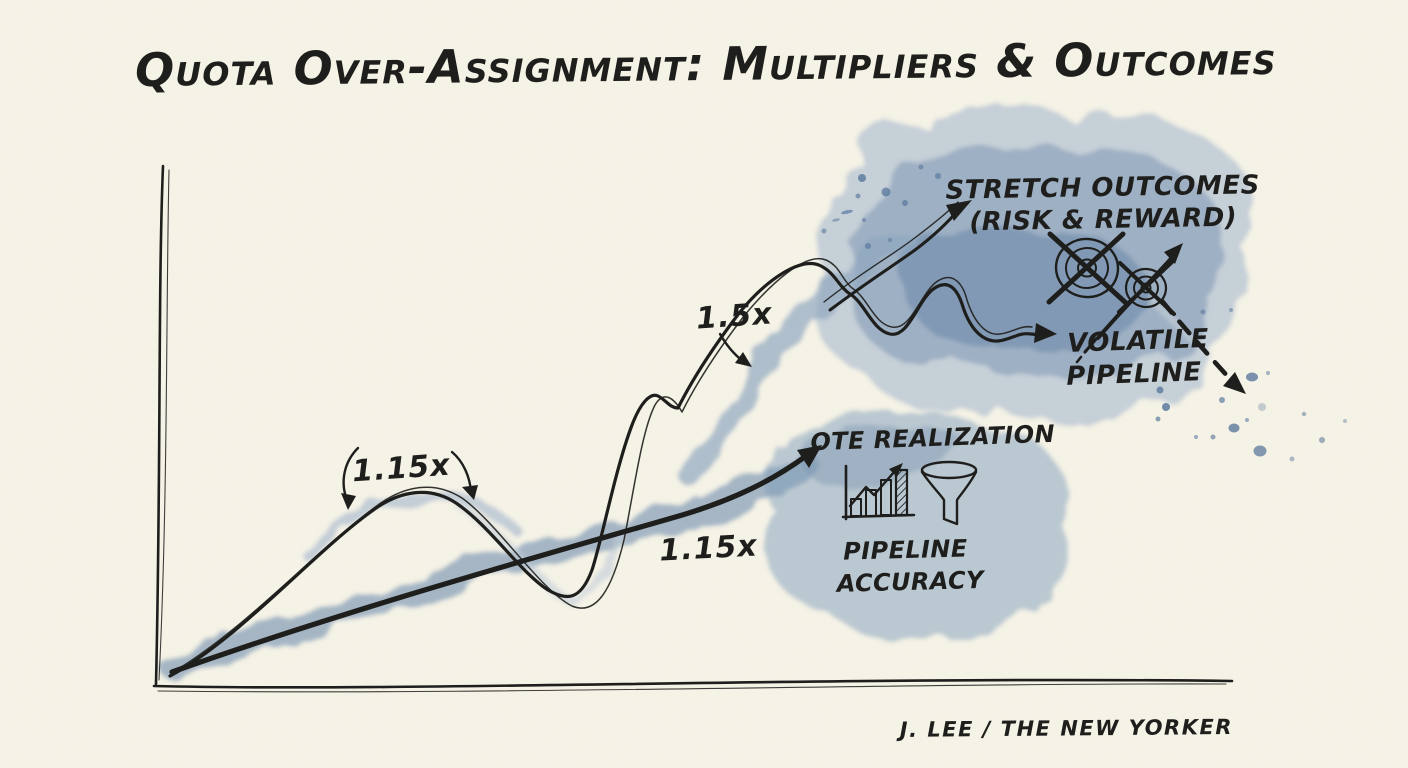  I want to click on stretch-outcomes-label: STRETCH OUTCOMES (RISK & REWARD), so click(1102, 203).